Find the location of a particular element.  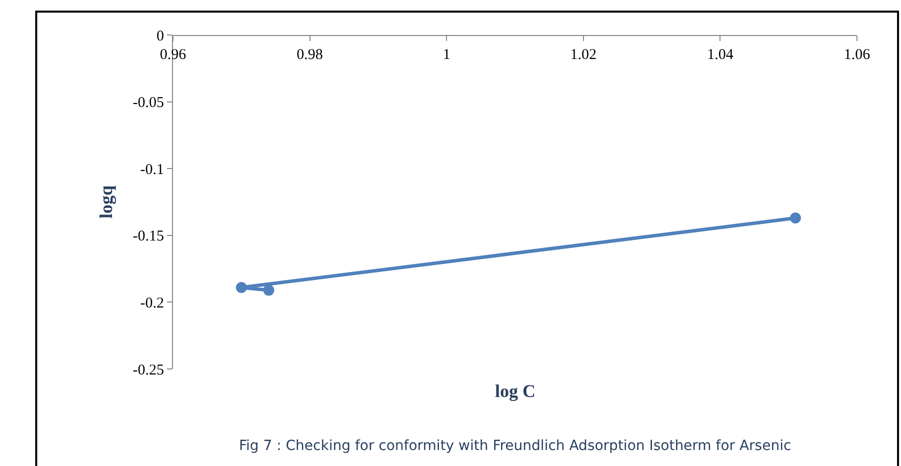

y-tick-label: 0 is located at coordinates (160, 36).